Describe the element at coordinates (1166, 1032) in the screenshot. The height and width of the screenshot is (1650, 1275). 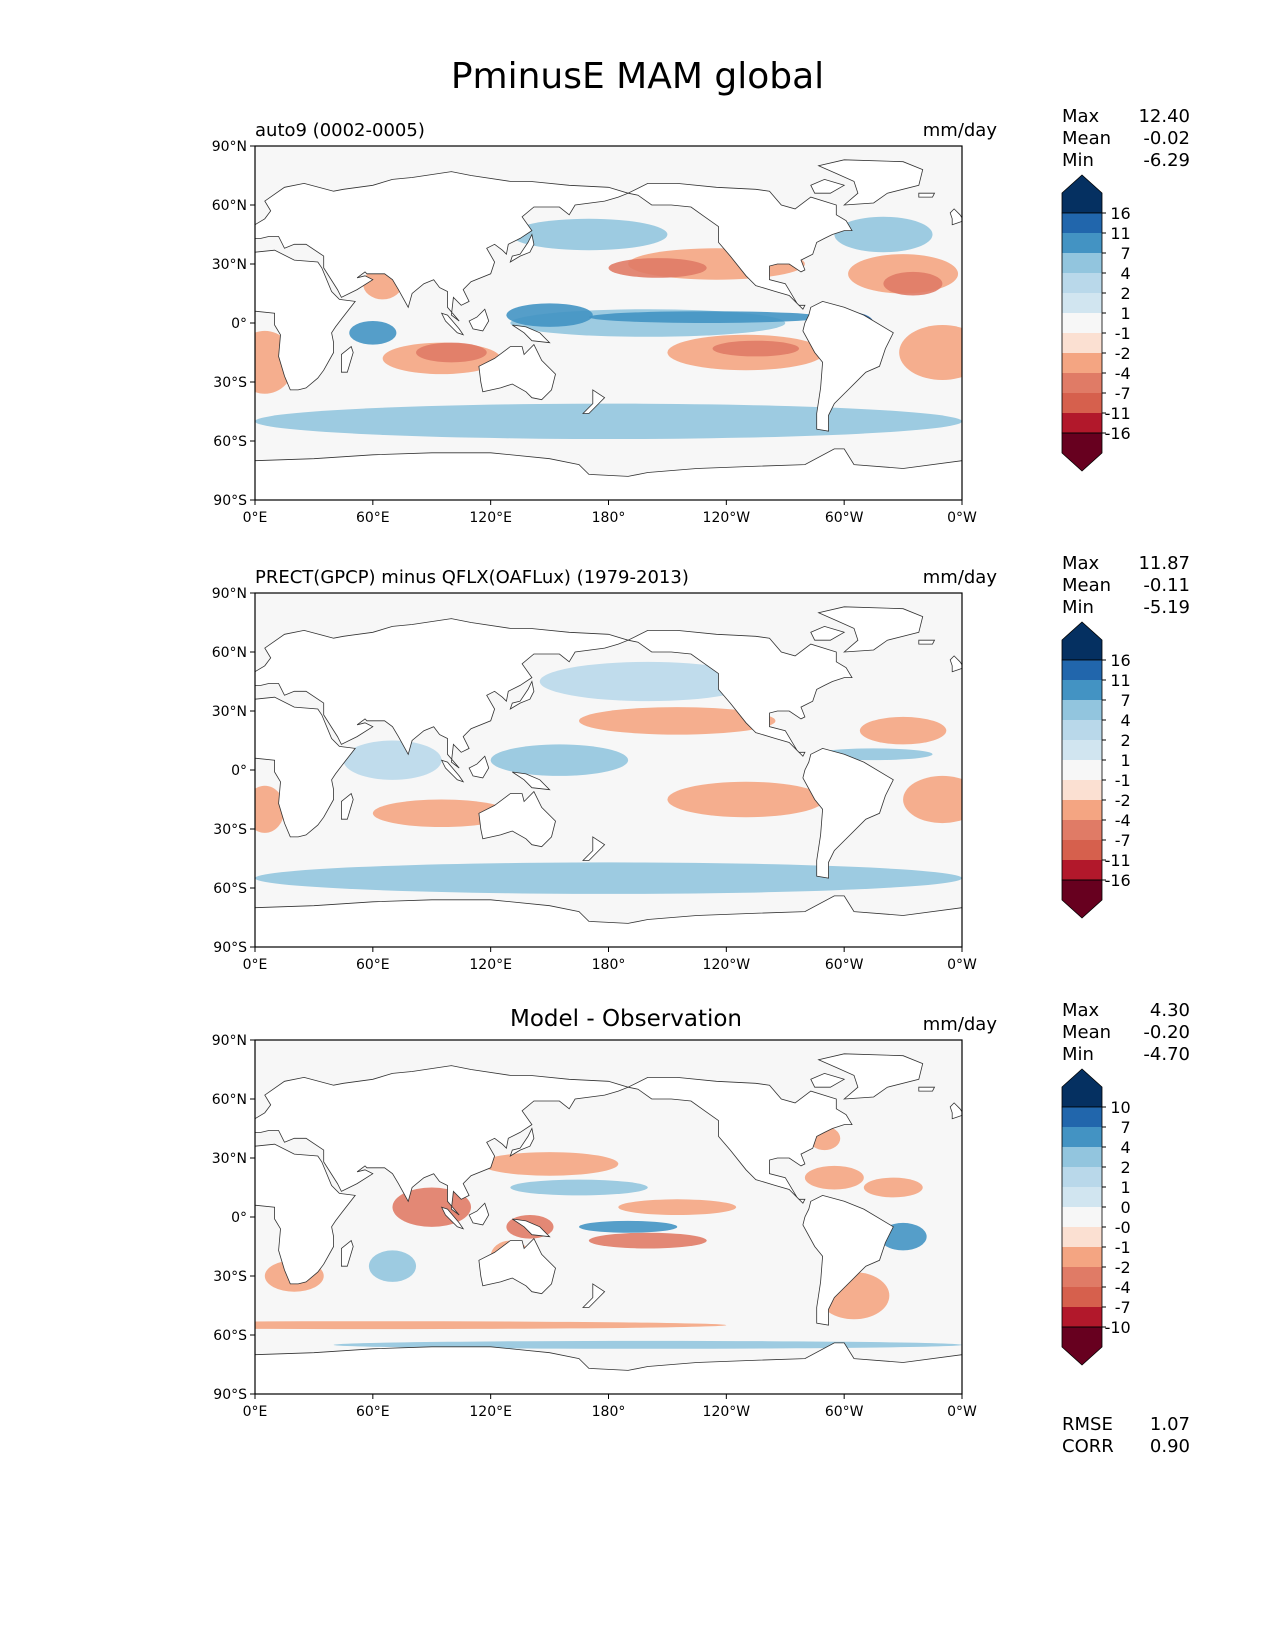
I see `stat-mean: -0.20` at that location.